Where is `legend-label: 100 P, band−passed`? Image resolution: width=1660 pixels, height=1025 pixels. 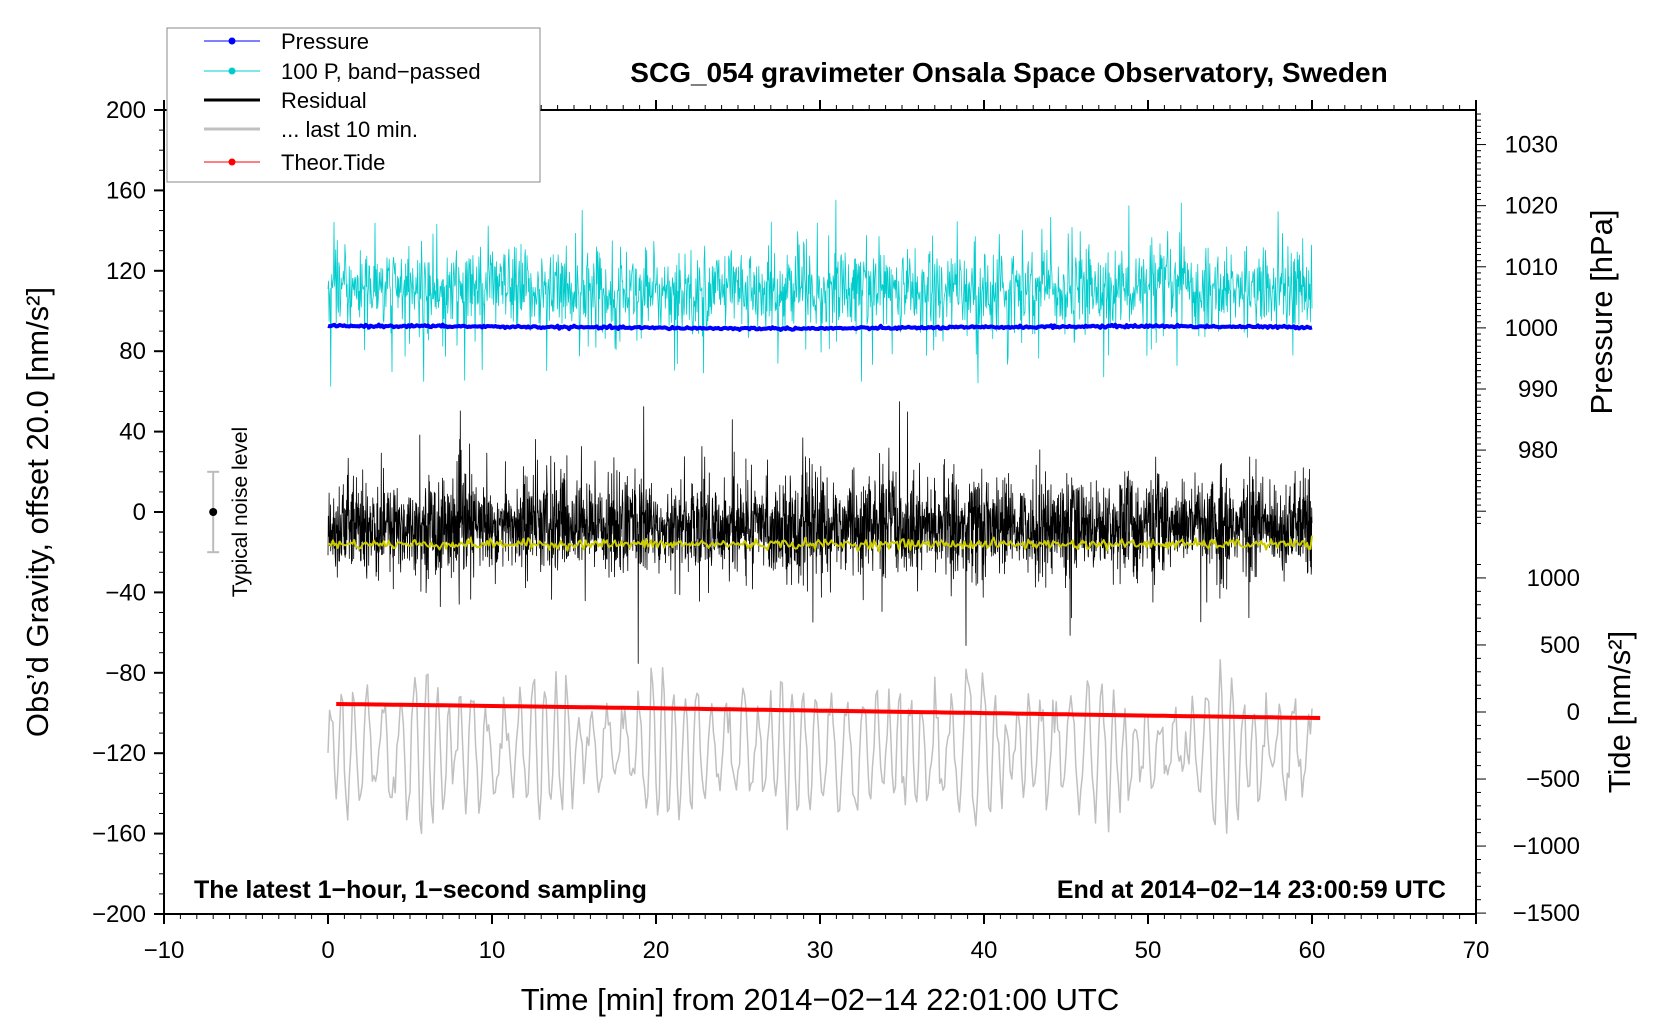
legend-label: 100 P, band−passed is located at coordinates (381, 71).